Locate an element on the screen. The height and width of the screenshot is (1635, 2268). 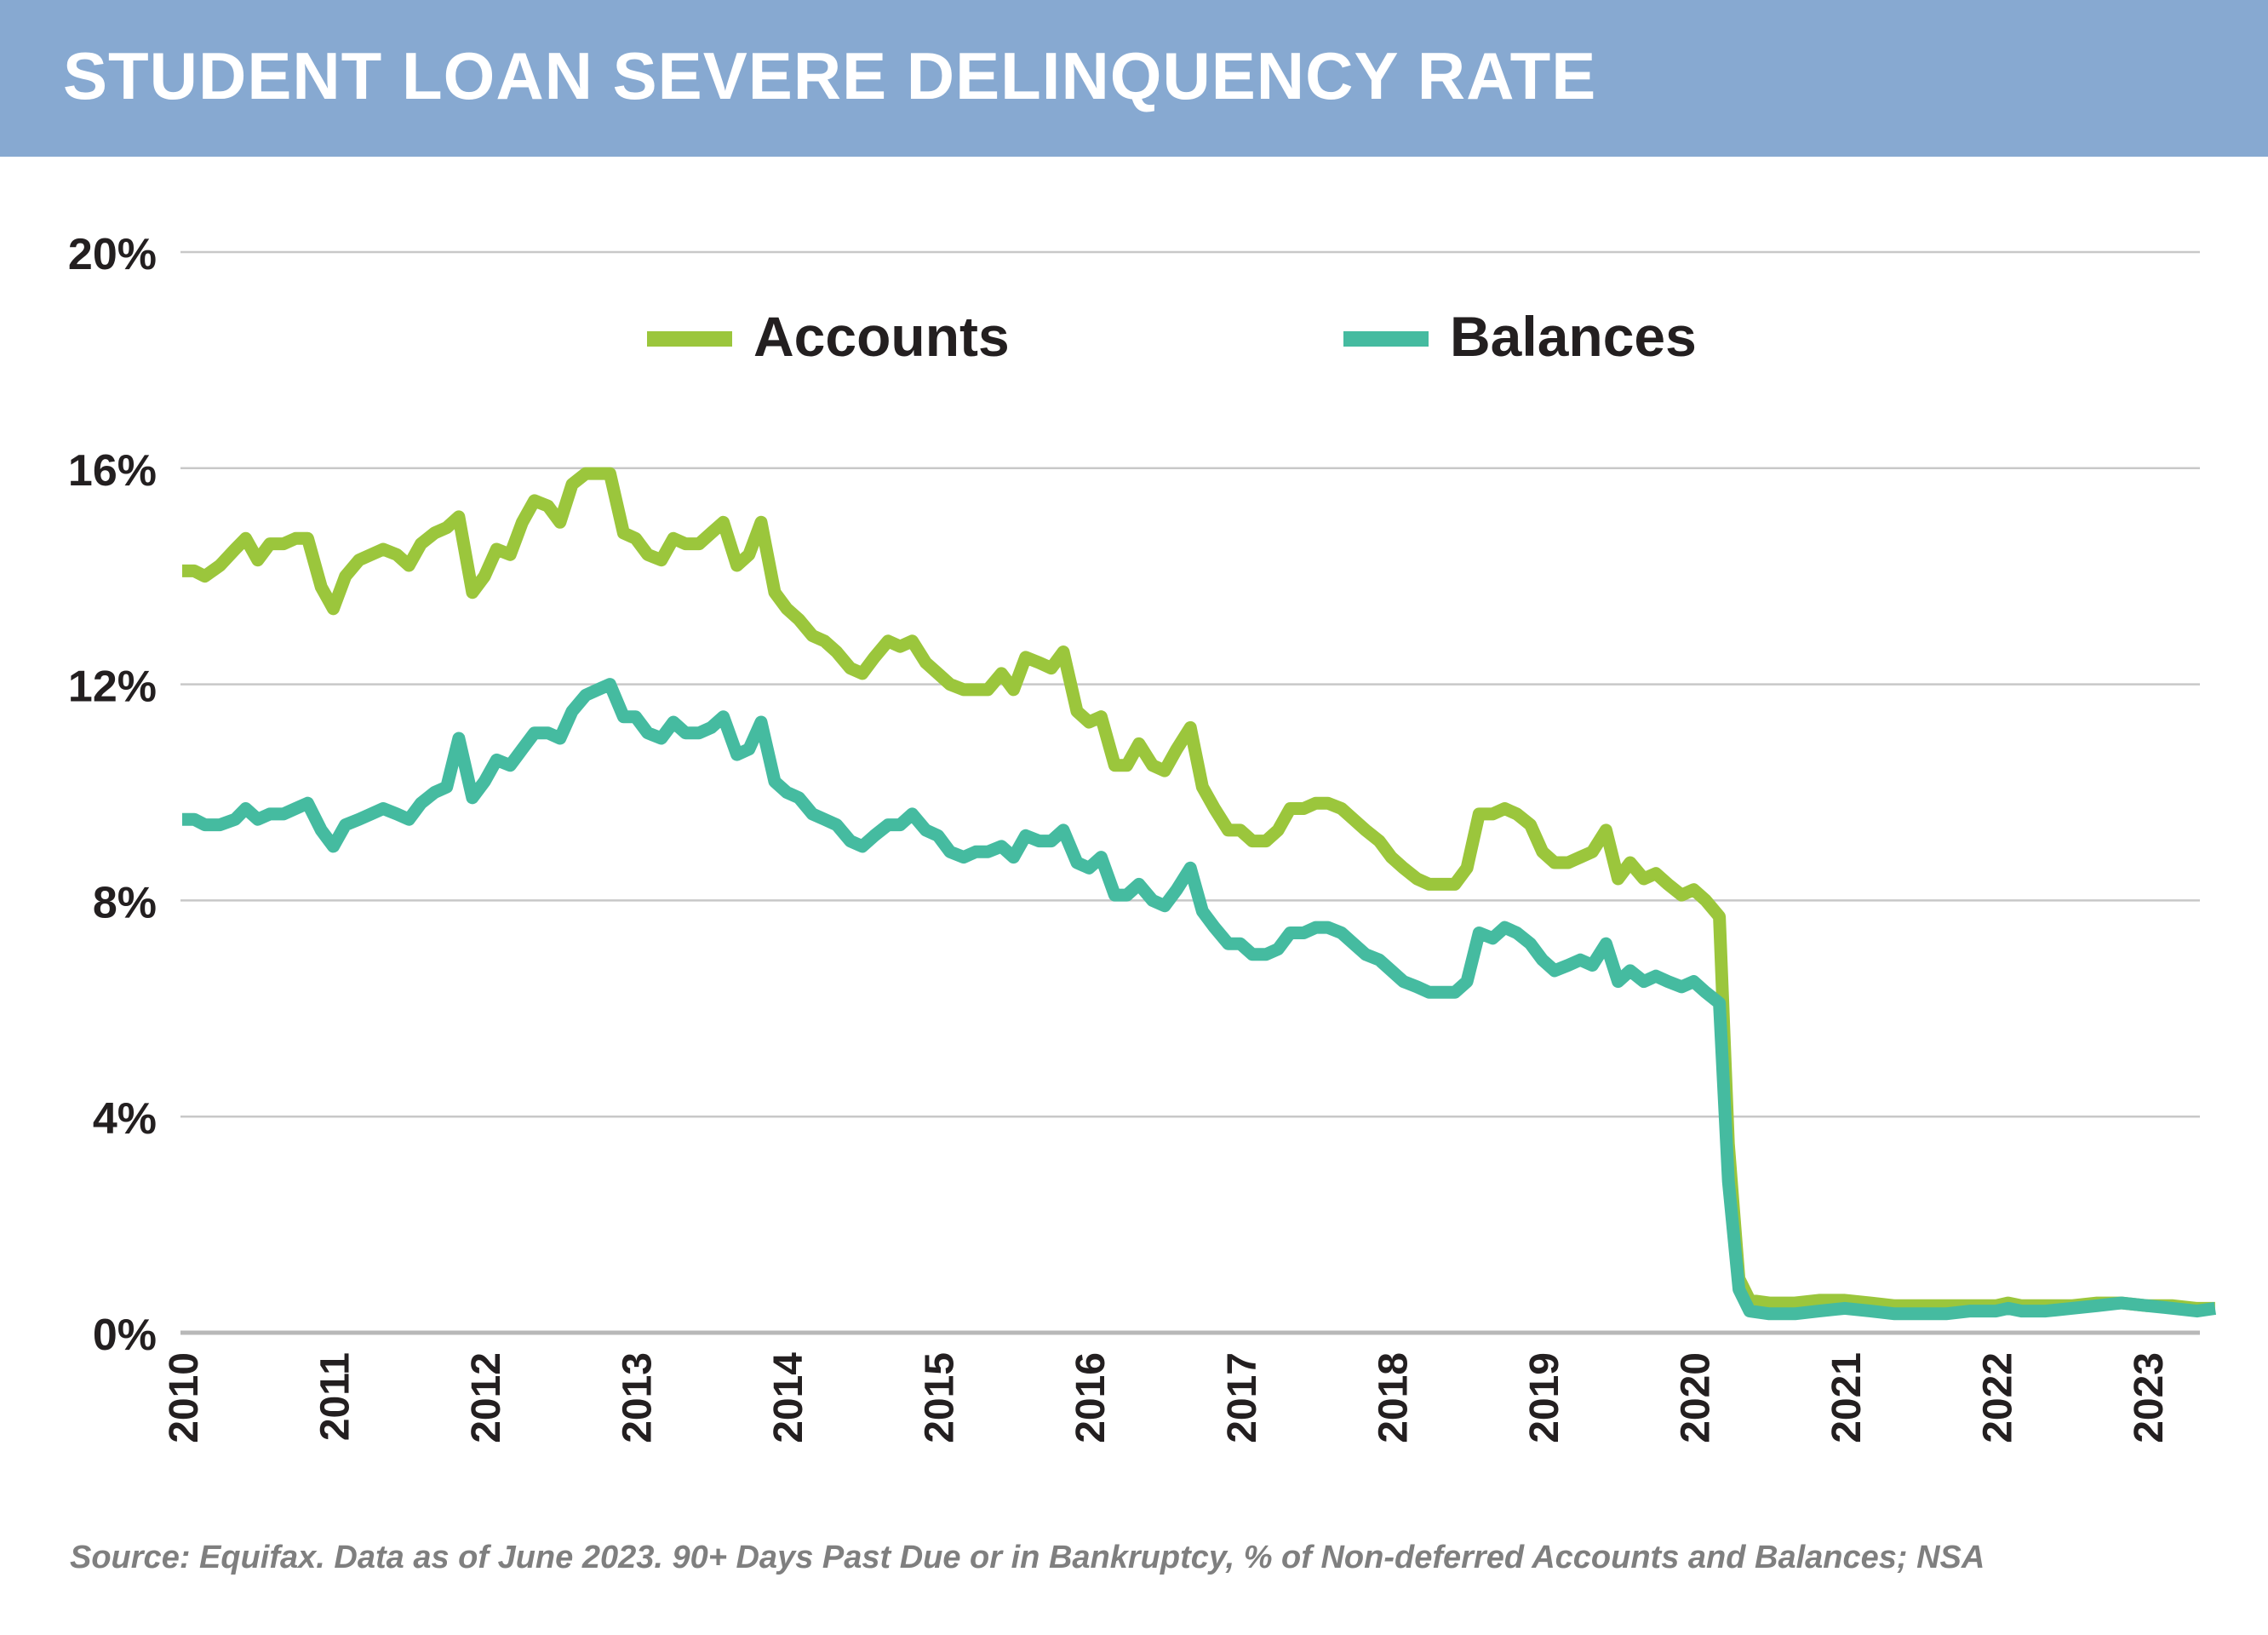
y-tick-label: 4% is located at coordinates (125, 1119).